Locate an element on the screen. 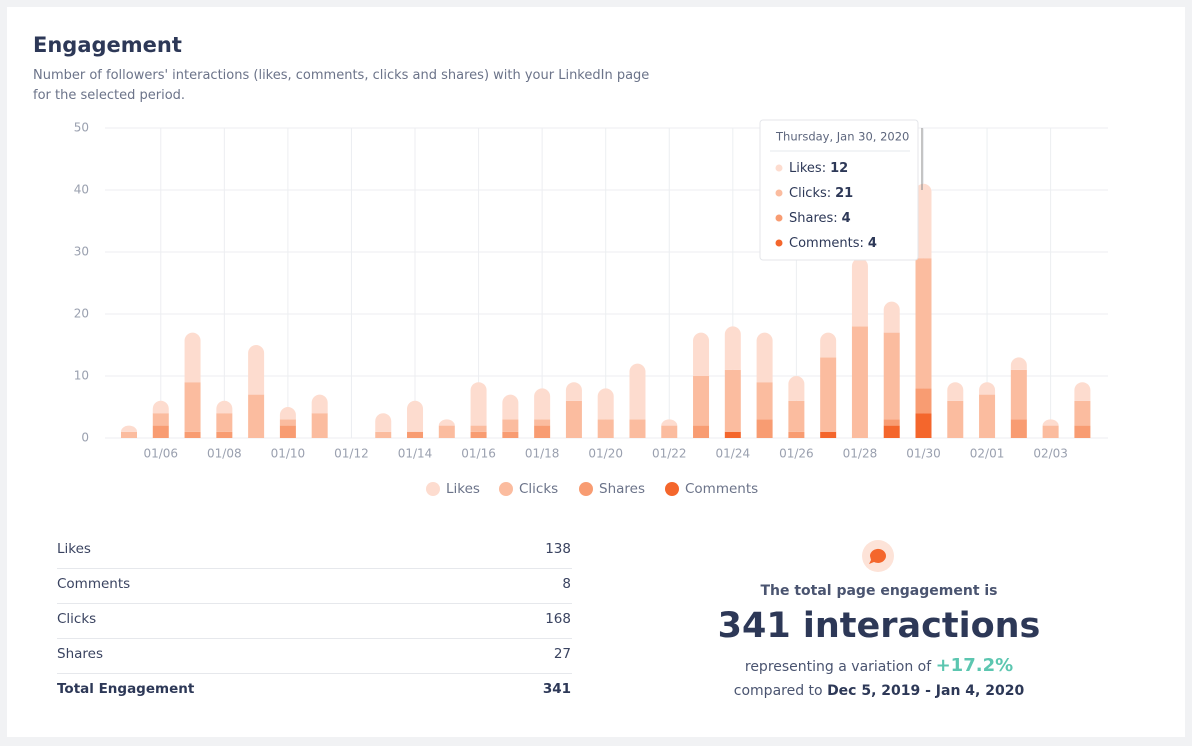 The image size is (1192, 746). headline: 341 interactions is located at coordinates (879, 626).